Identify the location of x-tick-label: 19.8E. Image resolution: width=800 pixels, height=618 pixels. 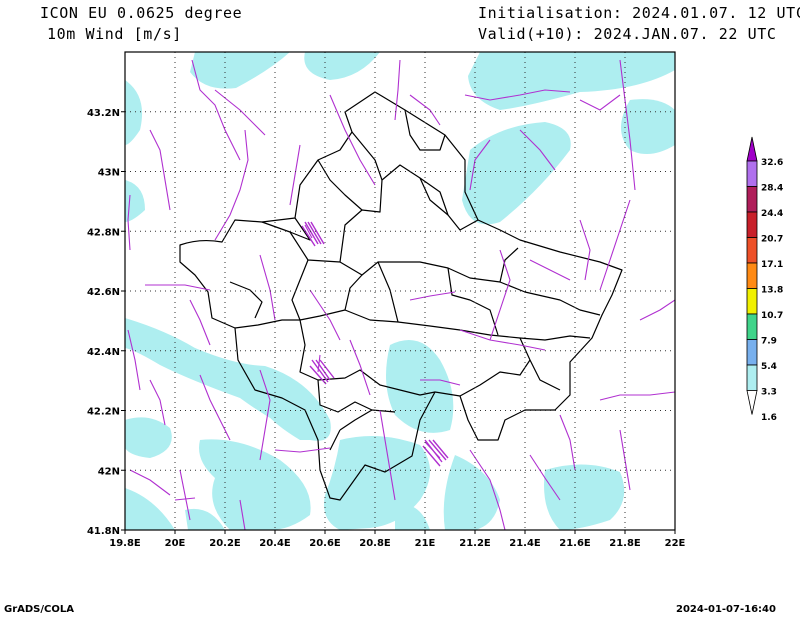
(125, 543).